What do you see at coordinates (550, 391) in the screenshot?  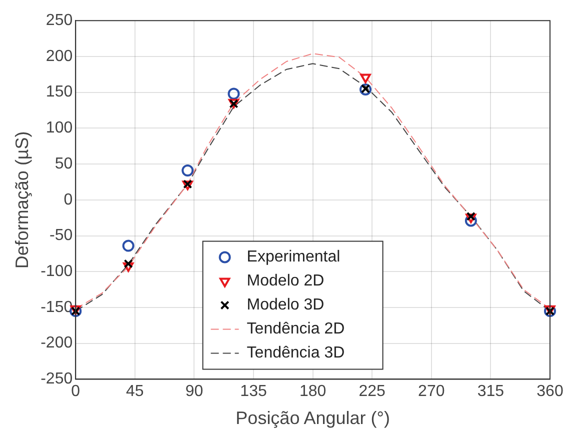 I see `x-tick-label: 360` at bounding box center [550, 391].